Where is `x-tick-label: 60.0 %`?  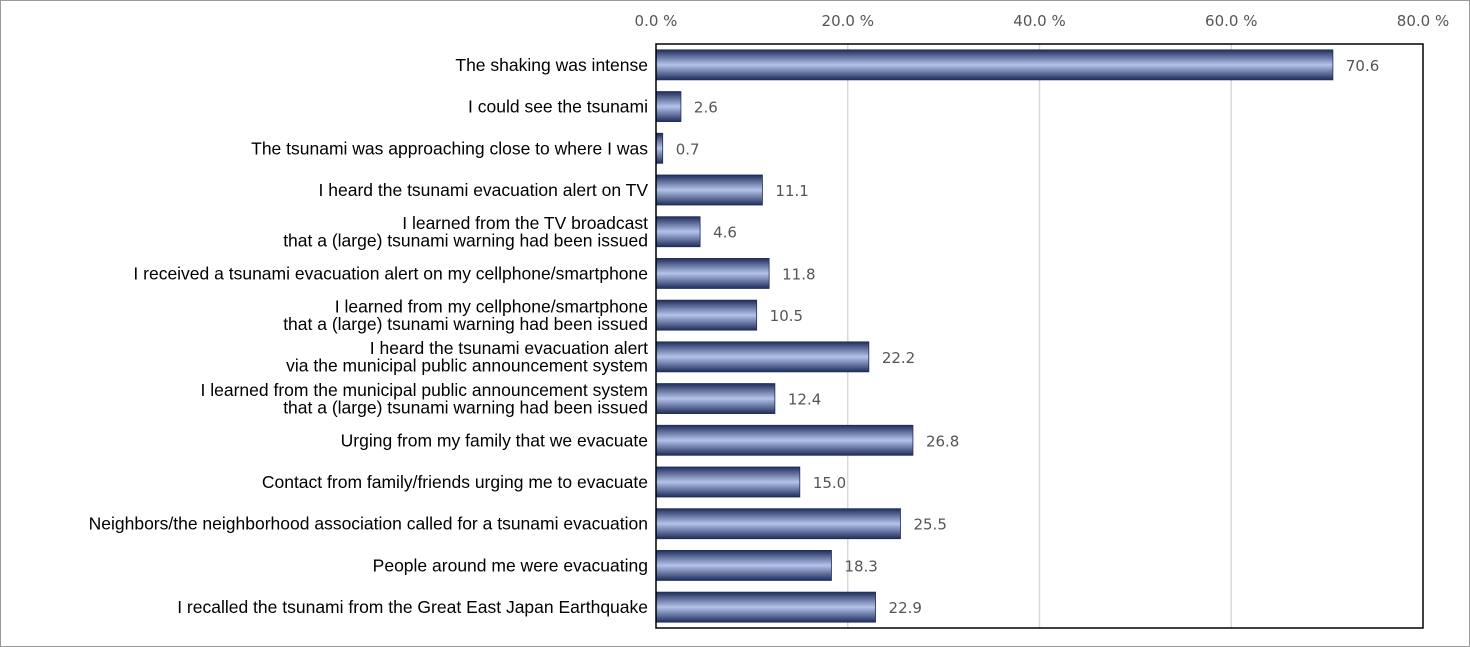 x-tick-label: 60.0 % is located at coordinates (1231, 21).